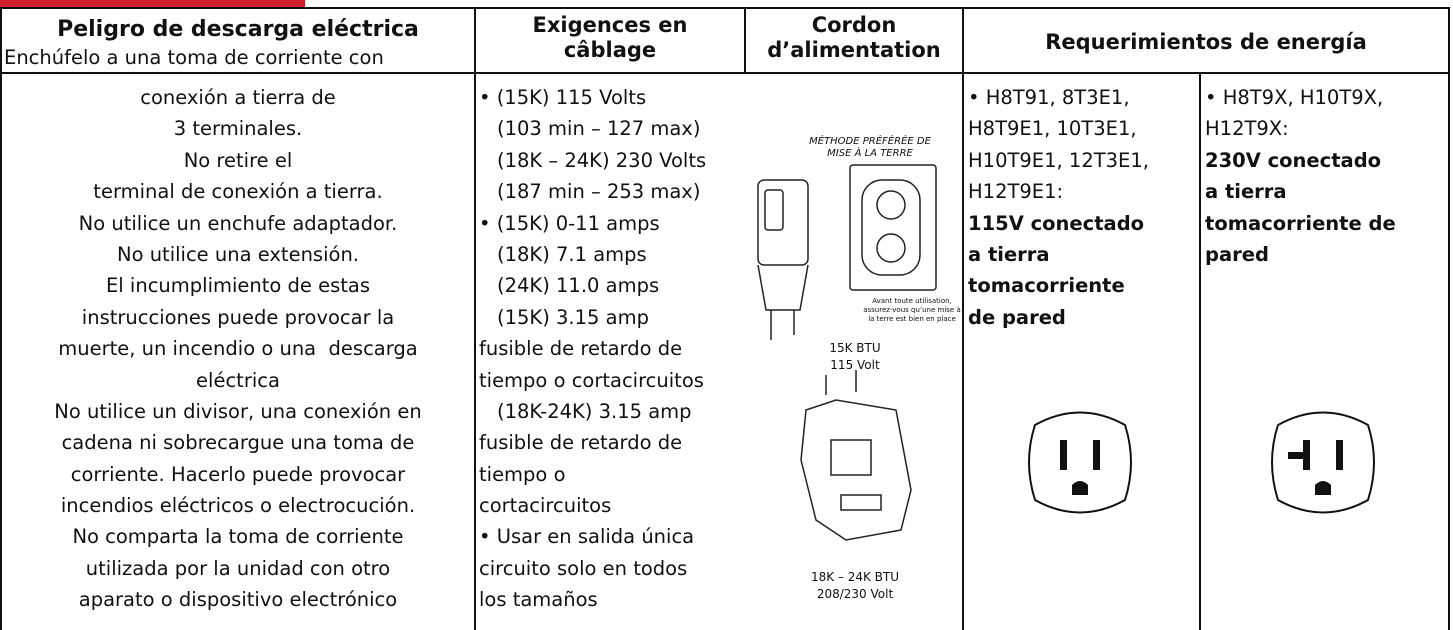 The image size is (1453, 630). What do you see at coordinates (238, 600) in the screenshot?
I see `text-line: aparato o dispositivo electrónico` at bounding box center [238, 600].